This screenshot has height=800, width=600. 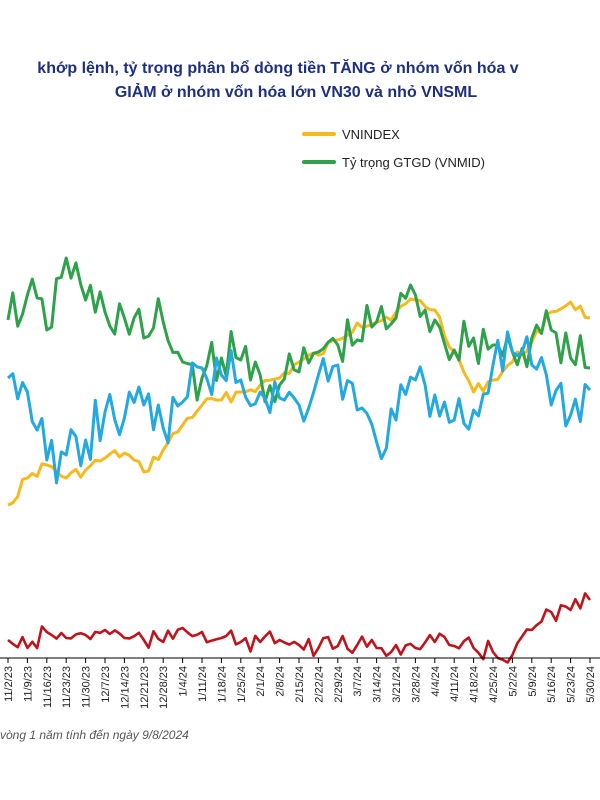 I want to click on x-tick-label: 3/7/24, so click(x=358, y=681).